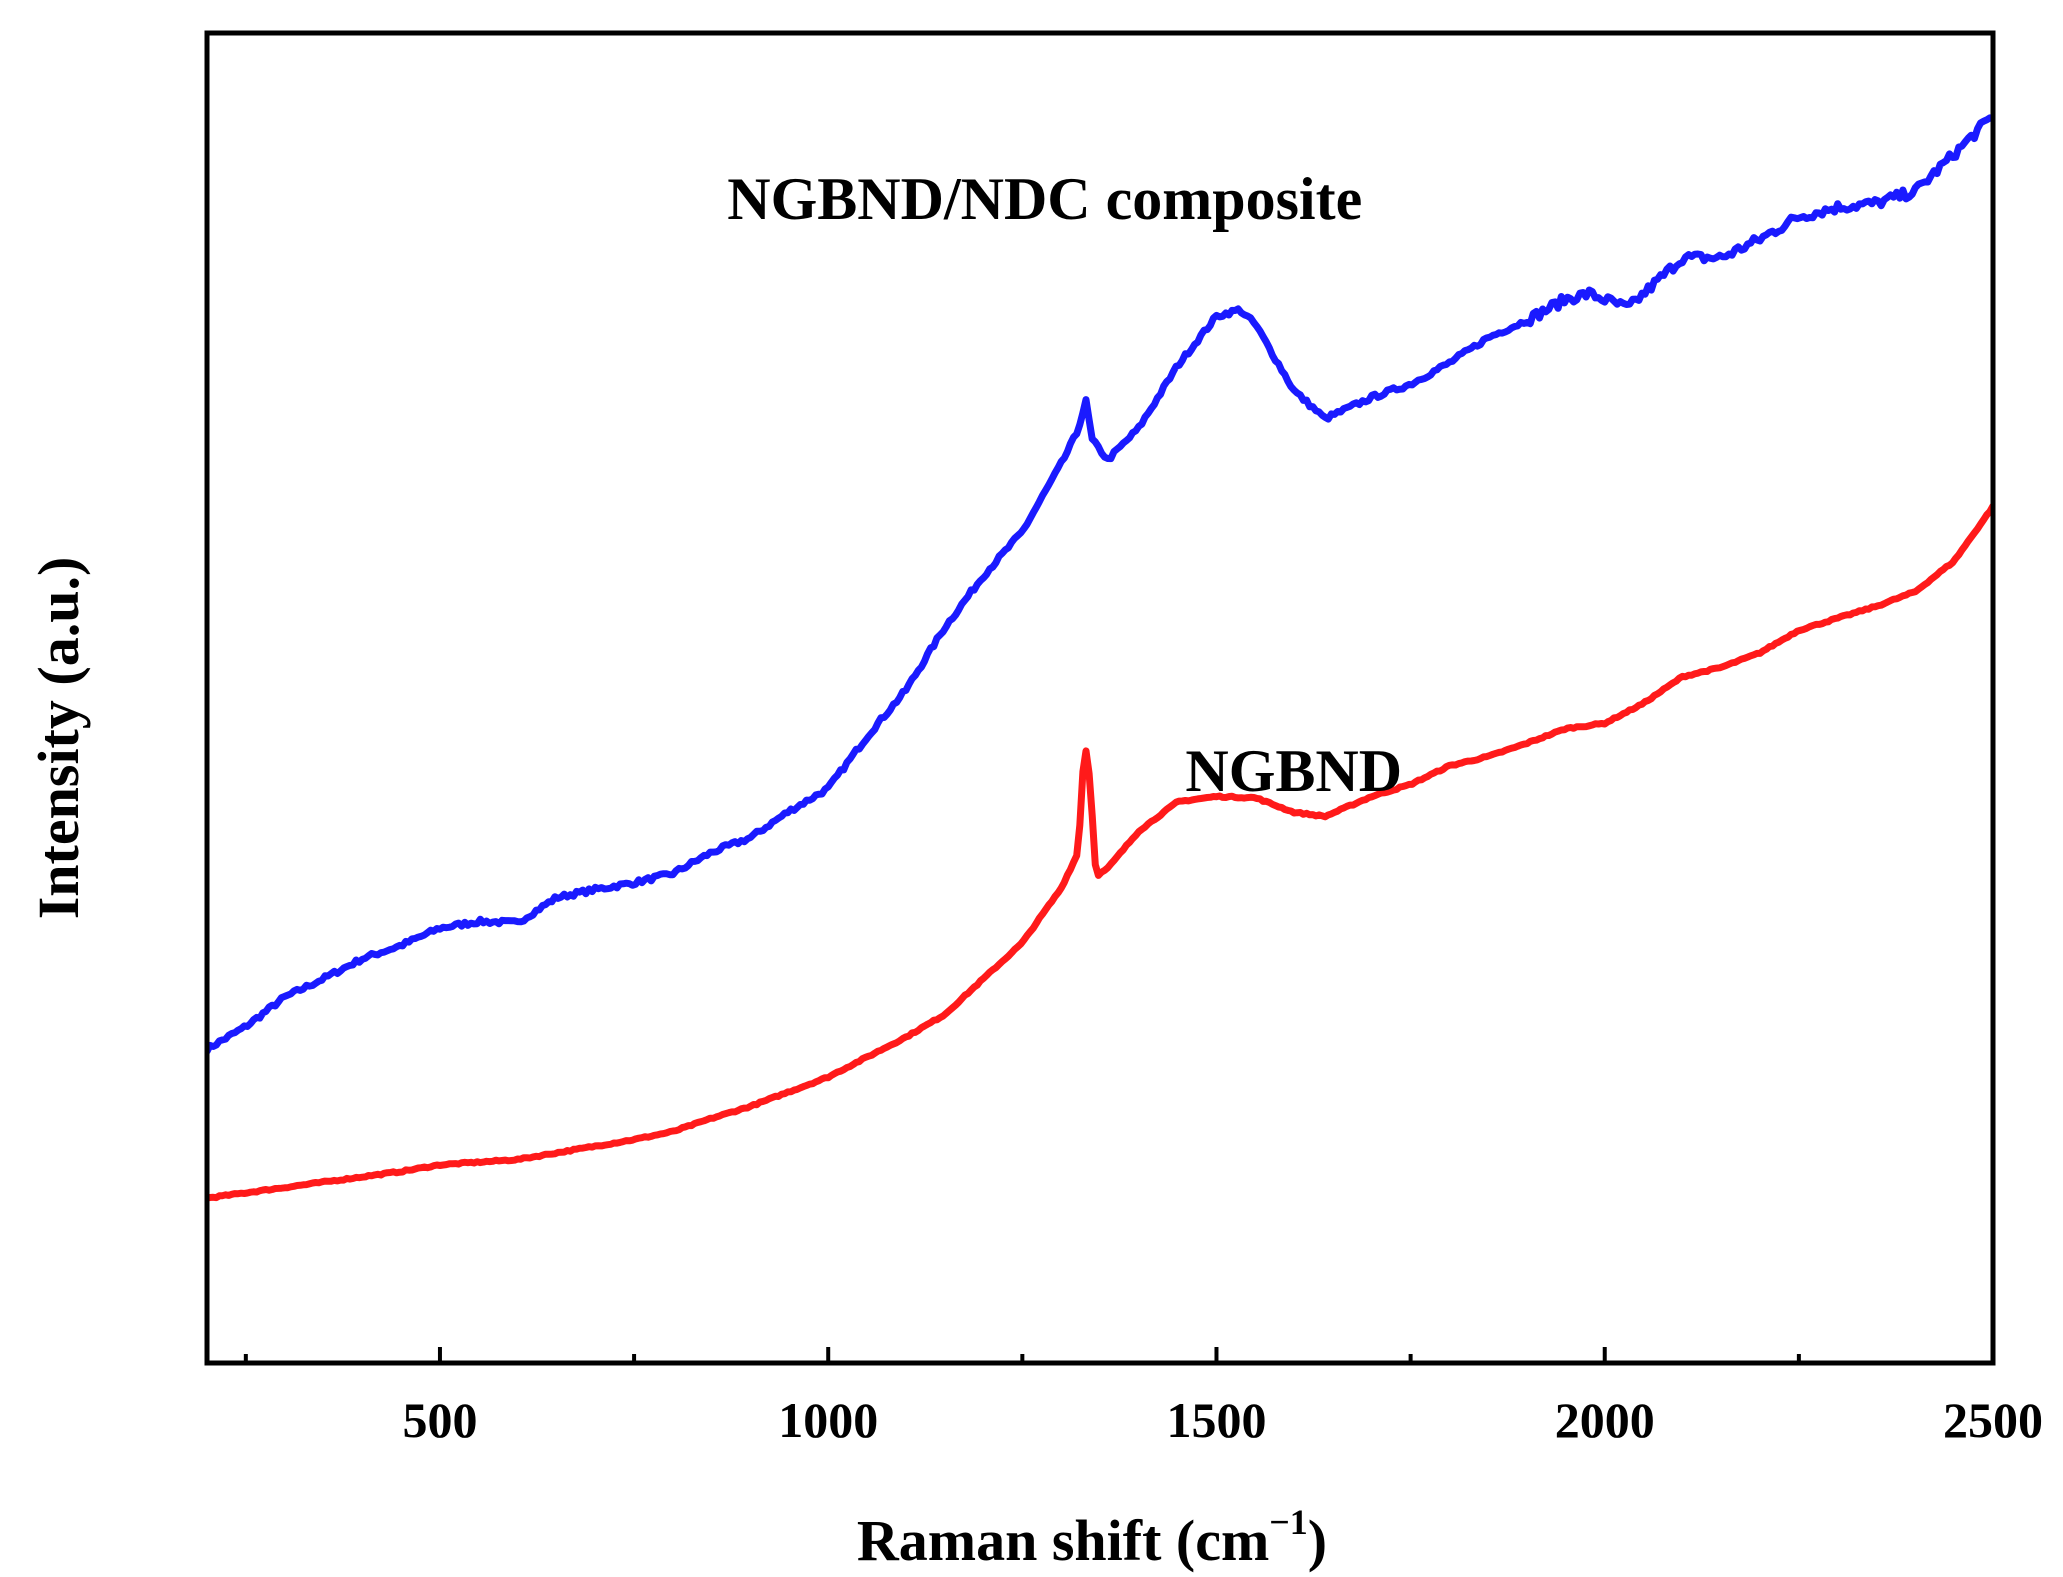 The height and width of the screenshot is (1577, 2063). I want to click on y-axis-title: Intensity (a.u.), so click(58, 738).